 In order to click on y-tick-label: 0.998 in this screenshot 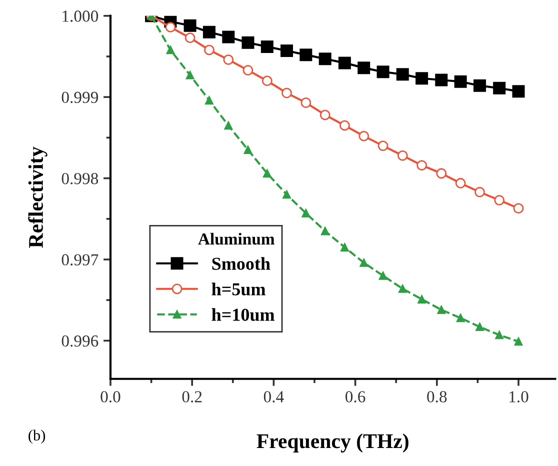, I will do `click(80, 178)`.